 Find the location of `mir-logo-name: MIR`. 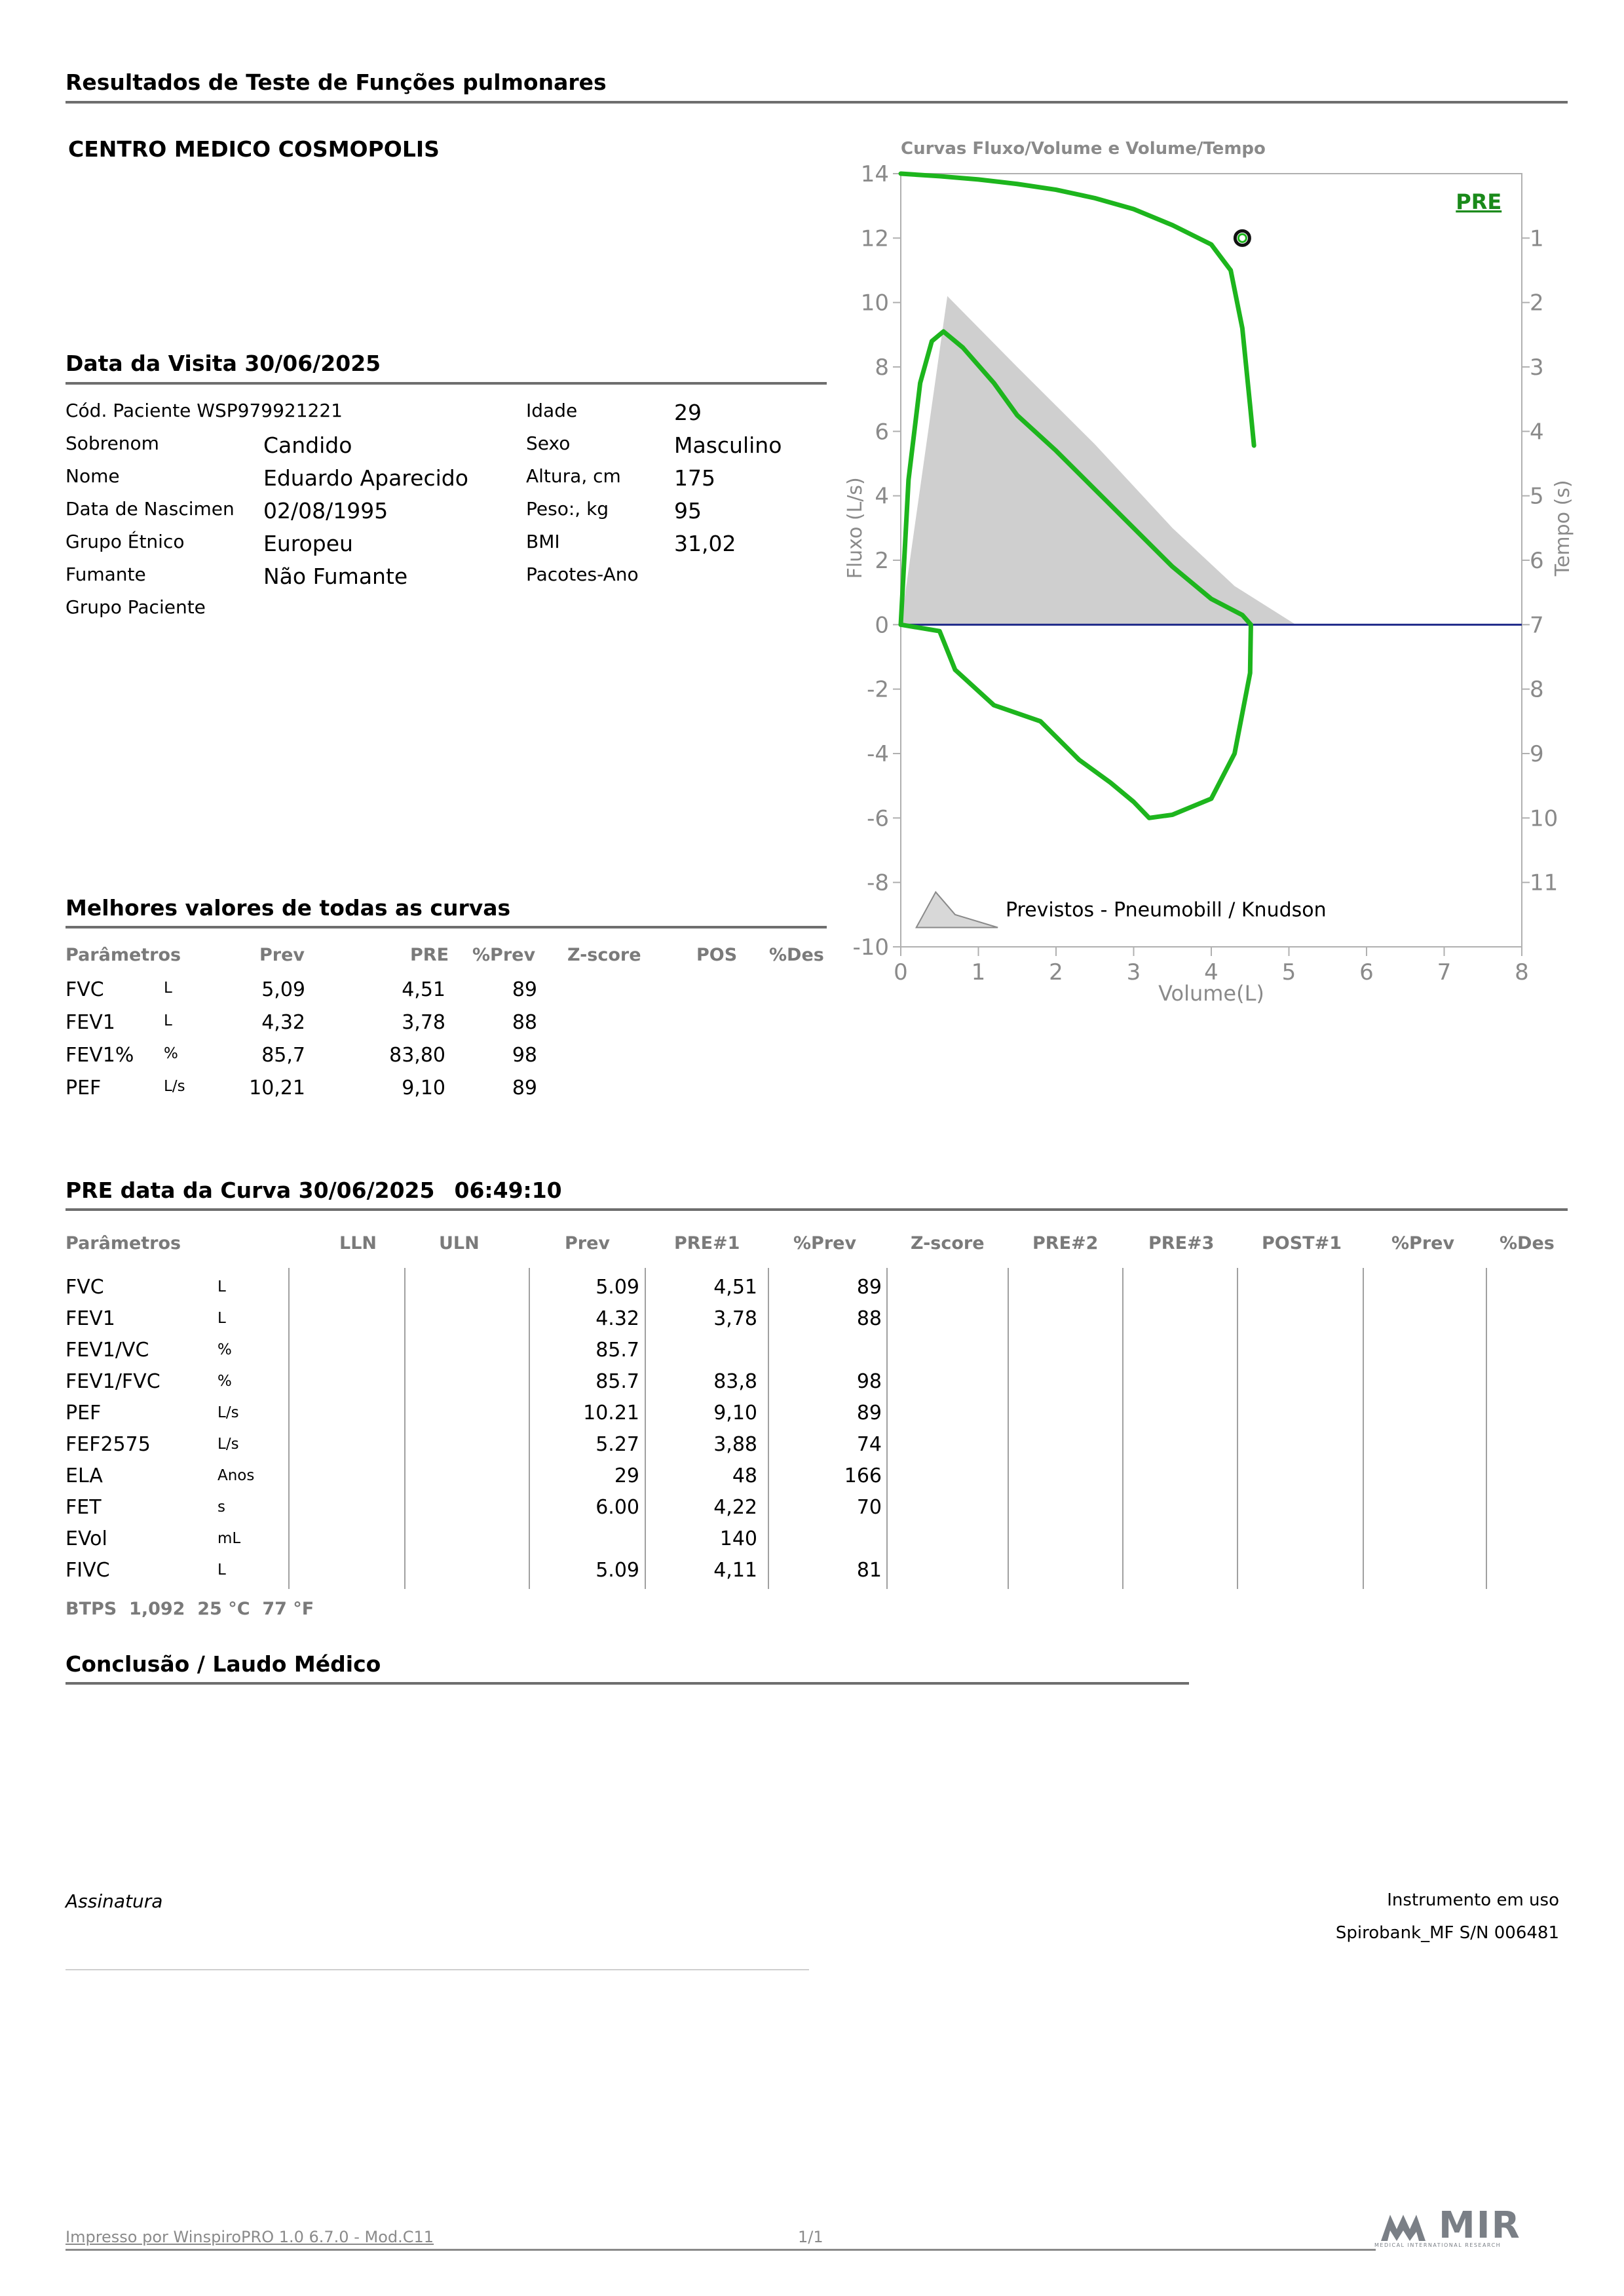

mir-logo-name: MIR is located at coordinates (1480, 2225).